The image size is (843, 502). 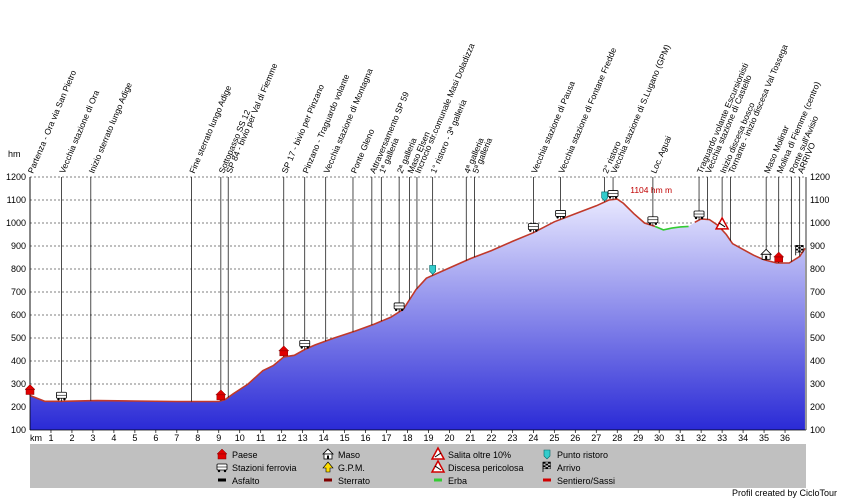 I want to click on waypoint-label: SP 84 - bivio per Val di Fiemme, so click(x=252, y=117).